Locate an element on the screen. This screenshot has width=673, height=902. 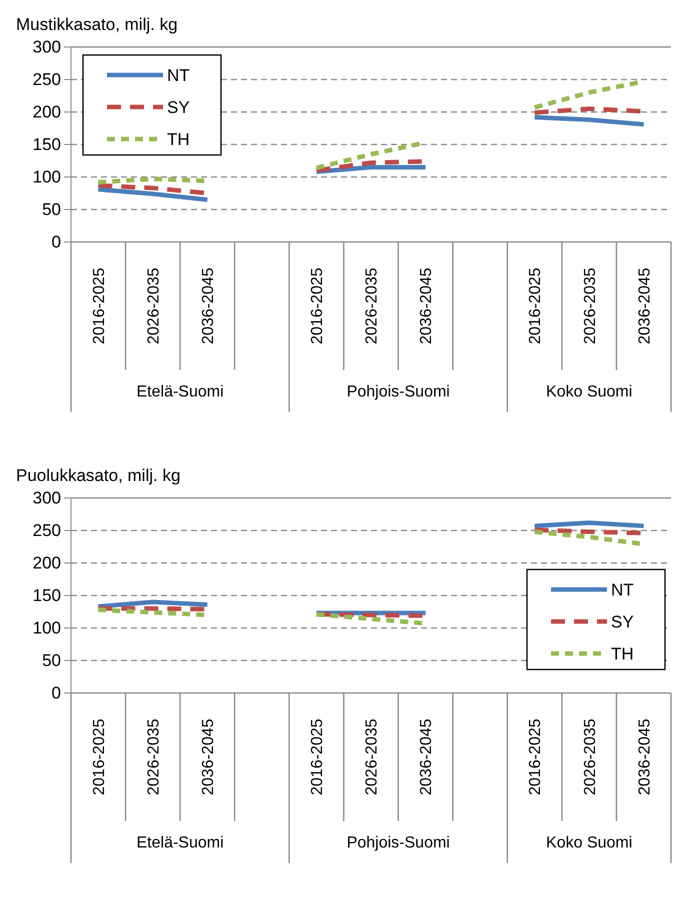
chart-title: Mustikkasato, milj. kg is located at coordinates (97, 24).